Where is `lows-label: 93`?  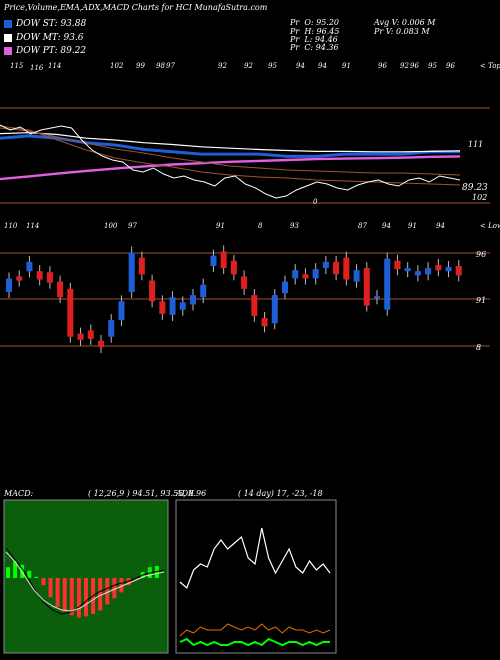 lows-label: 93 is located at coordinates (294, 226).